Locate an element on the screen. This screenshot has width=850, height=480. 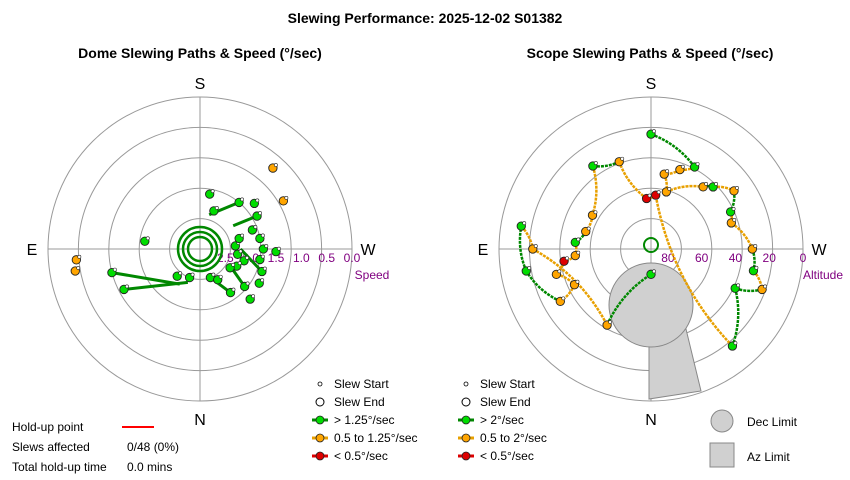
scope-legend-label-3: 0.5 to 2°/sec is located at coordinates (513, 438).